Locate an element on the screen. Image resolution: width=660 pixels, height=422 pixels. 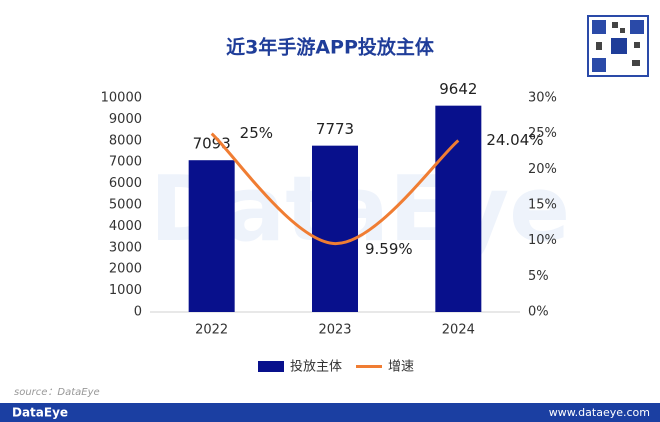
bar-value-label: 7093 is located at coordinates (212, 144).